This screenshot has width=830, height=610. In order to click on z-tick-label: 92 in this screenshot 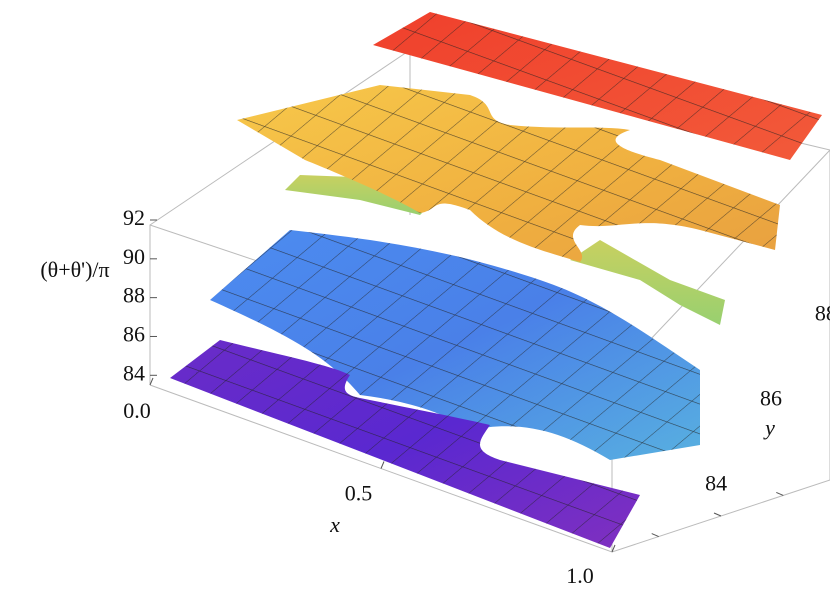, I will do `click(134, 217)`.